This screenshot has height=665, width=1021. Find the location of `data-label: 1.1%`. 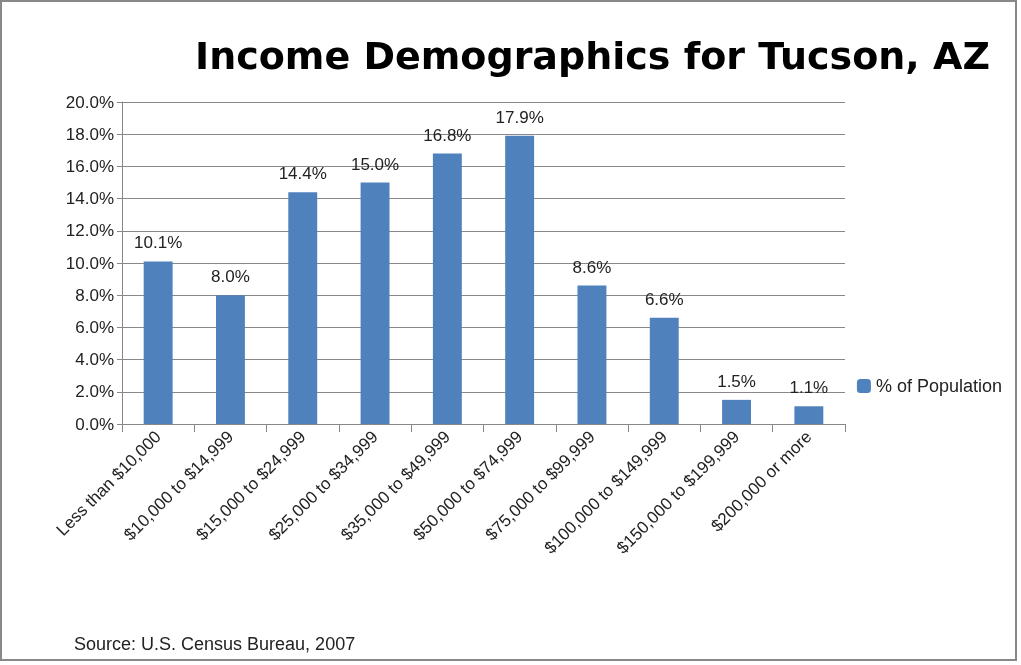

data-label: 1.1% is located at coordinates (809, 388).